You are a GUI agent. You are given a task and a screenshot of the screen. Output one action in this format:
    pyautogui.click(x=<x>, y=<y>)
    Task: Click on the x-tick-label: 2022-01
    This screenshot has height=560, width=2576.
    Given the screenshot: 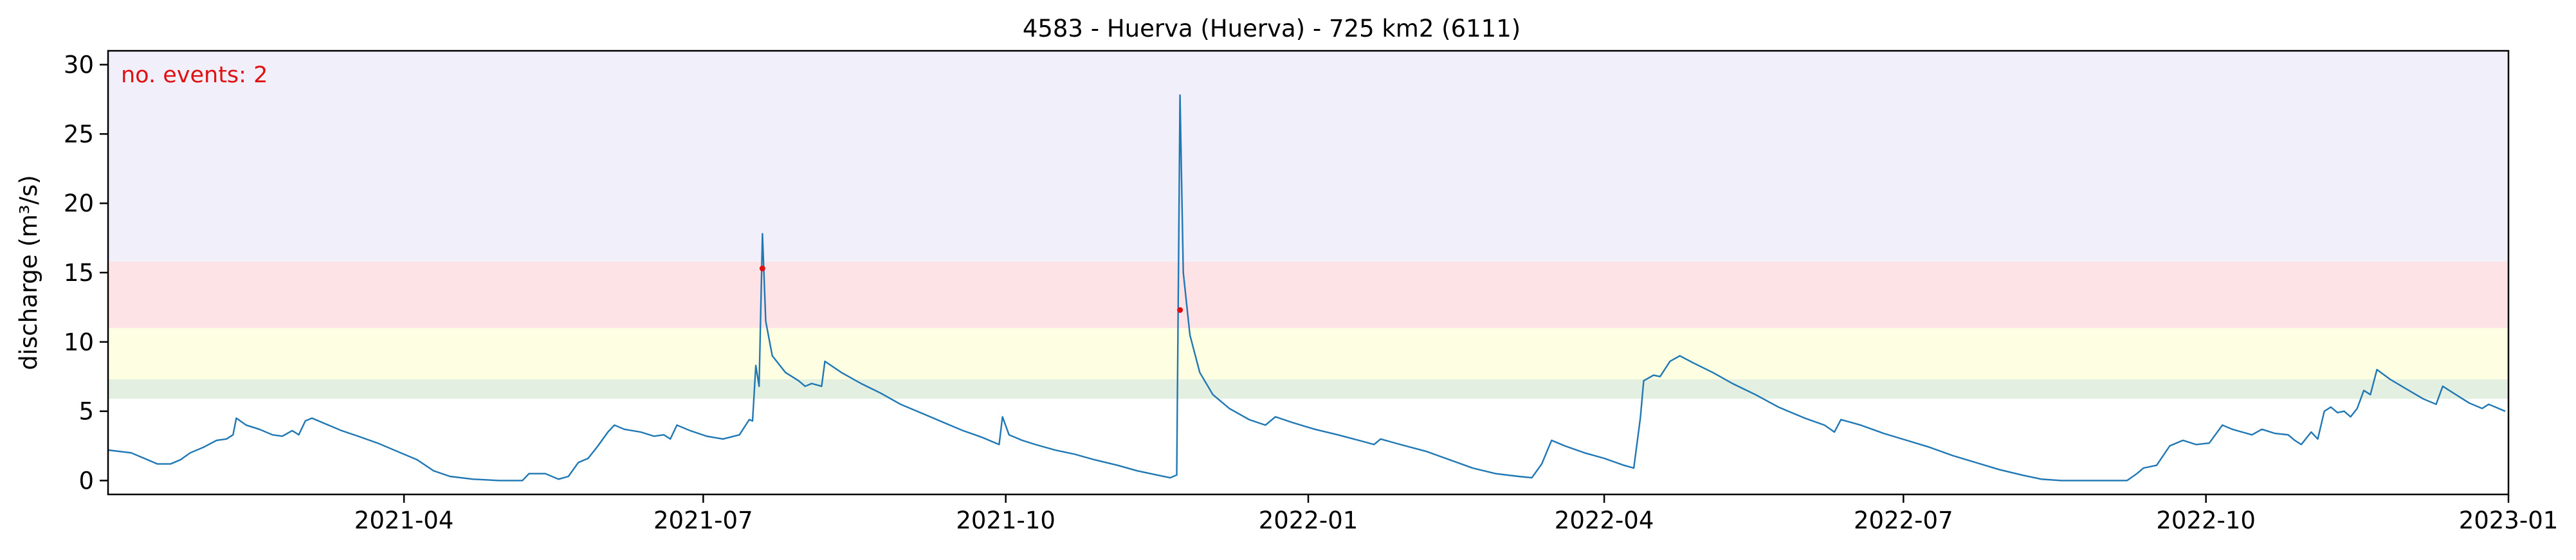 What is the action you would take?
    pyautogui.click(x=1308, y=520)
    